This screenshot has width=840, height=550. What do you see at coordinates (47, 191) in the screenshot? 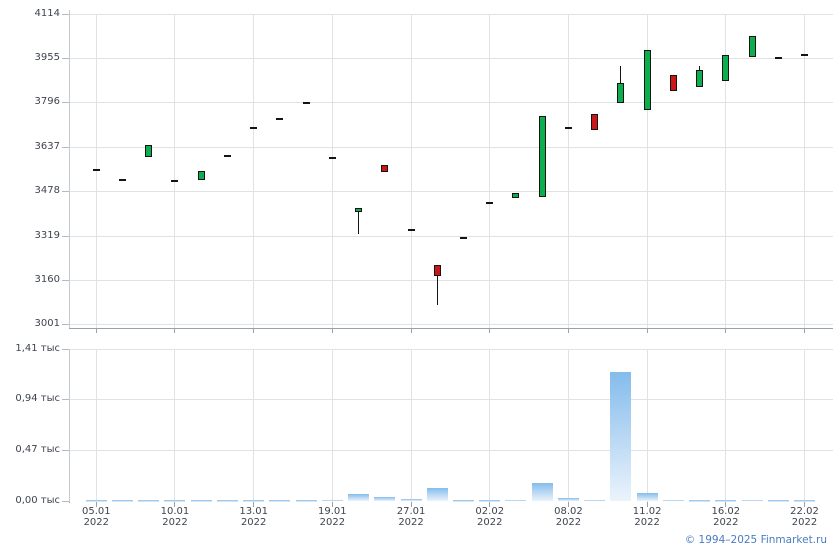
I see `y-tick-label: 3478` at bounding box center [47, 191].